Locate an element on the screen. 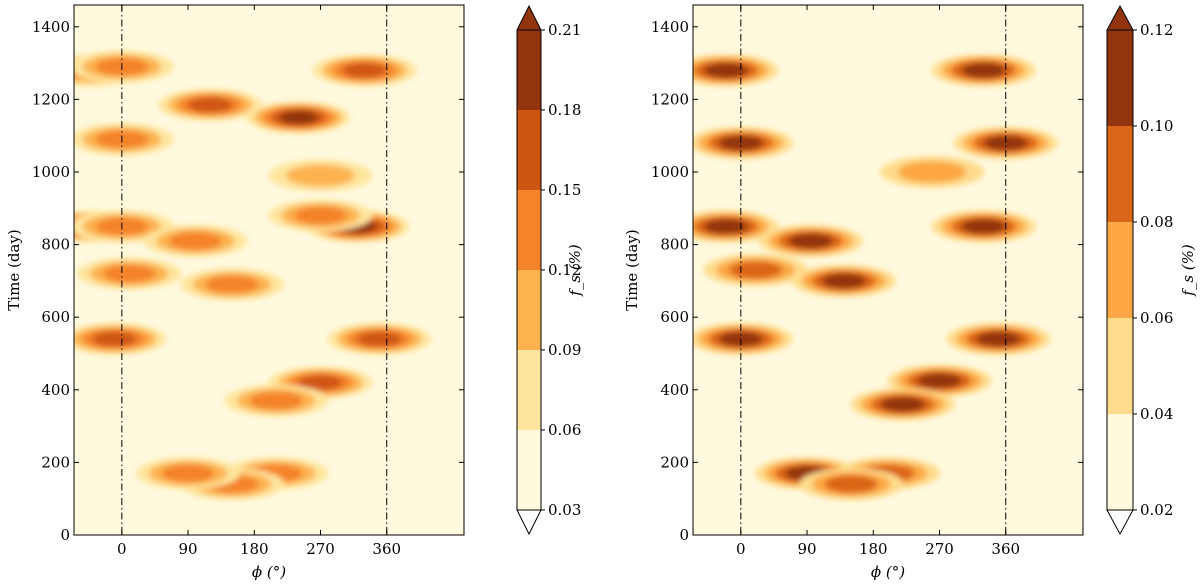 This screenshot has height=586, width=1200. right-colorbar-tick-label: 0.10 is located at coordinates (1156, 126).